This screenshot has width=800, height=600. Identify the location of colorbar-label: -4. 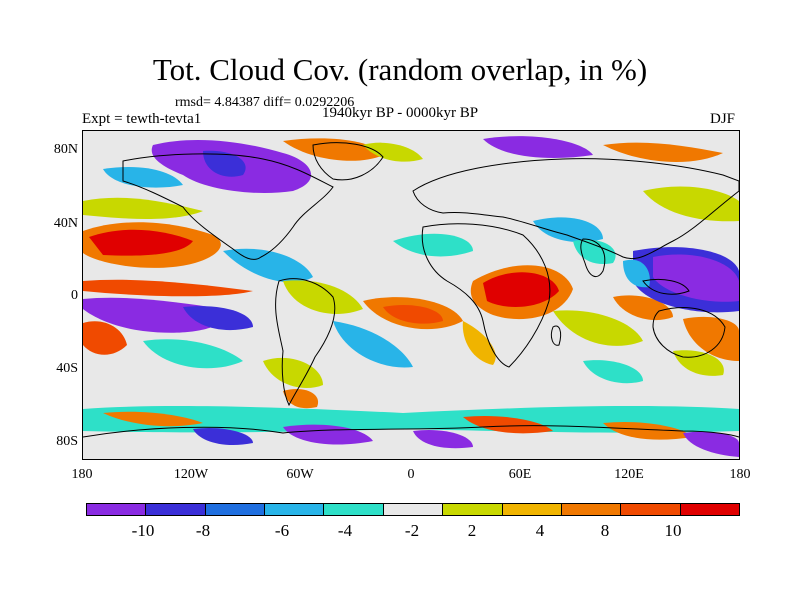
(345, 530).